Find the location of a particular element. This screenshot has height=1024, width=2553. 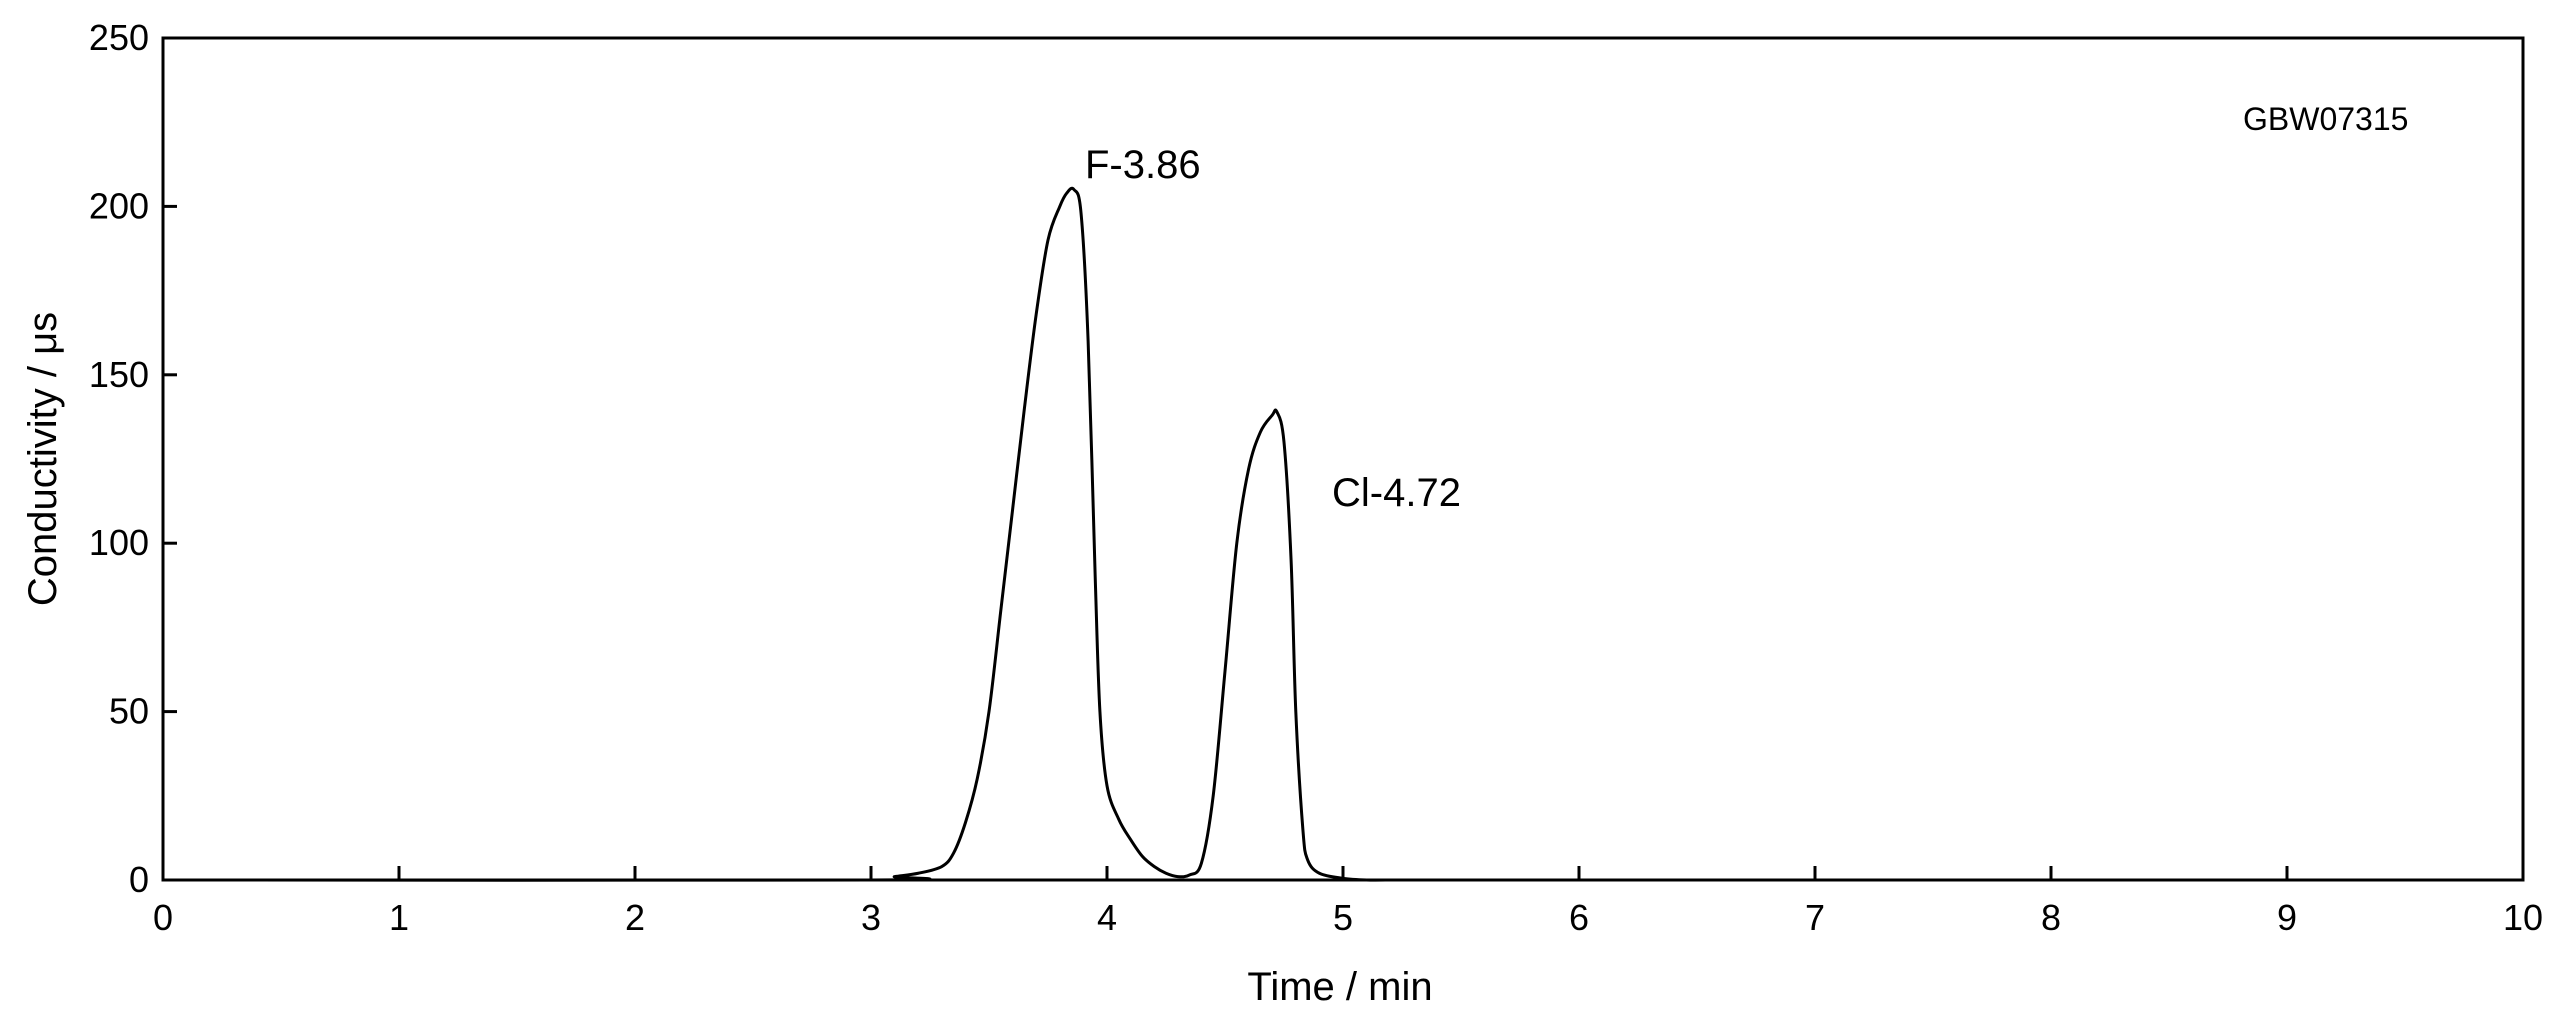

sample-id-label: GBW07315 is located at coordinates (2325, 119).